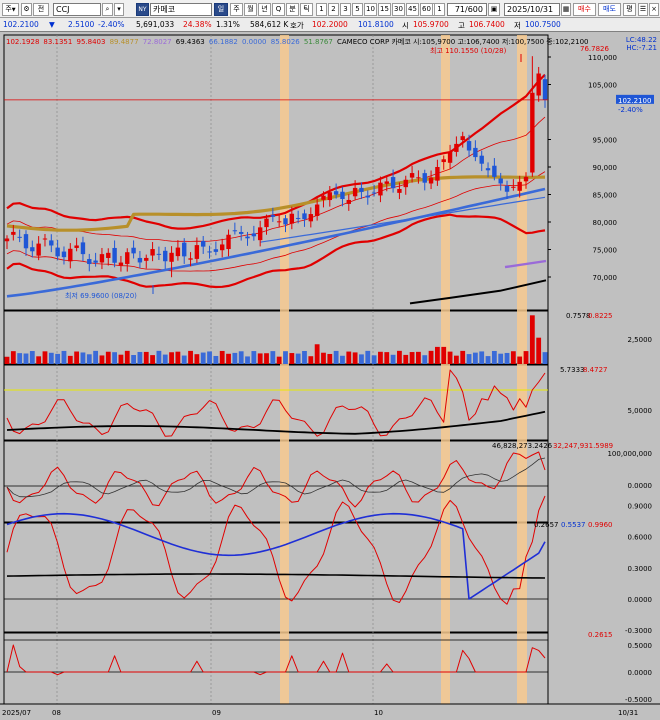 The image size is (660, 720). Describe the element at coordinates (605, 196) in the screenshot. I see `price-tick-label: 85,000` at that location.